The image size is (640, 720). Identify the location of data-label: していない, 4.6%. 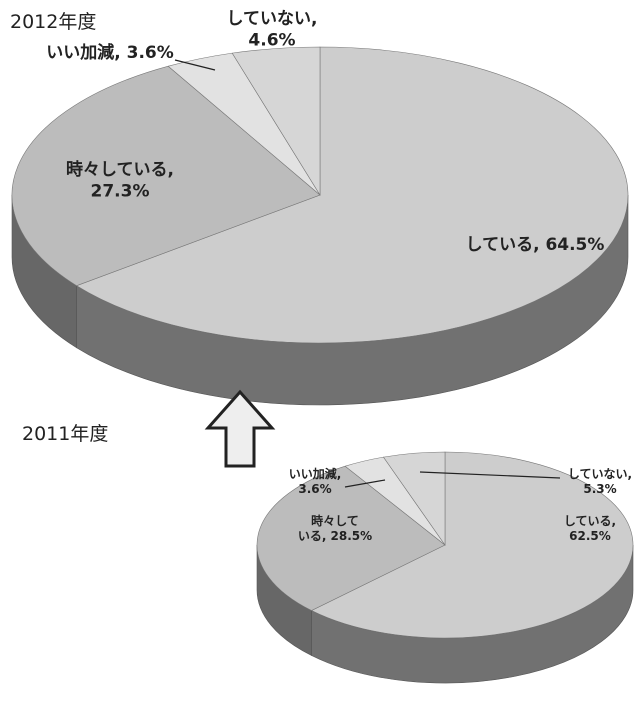
(272, 29).